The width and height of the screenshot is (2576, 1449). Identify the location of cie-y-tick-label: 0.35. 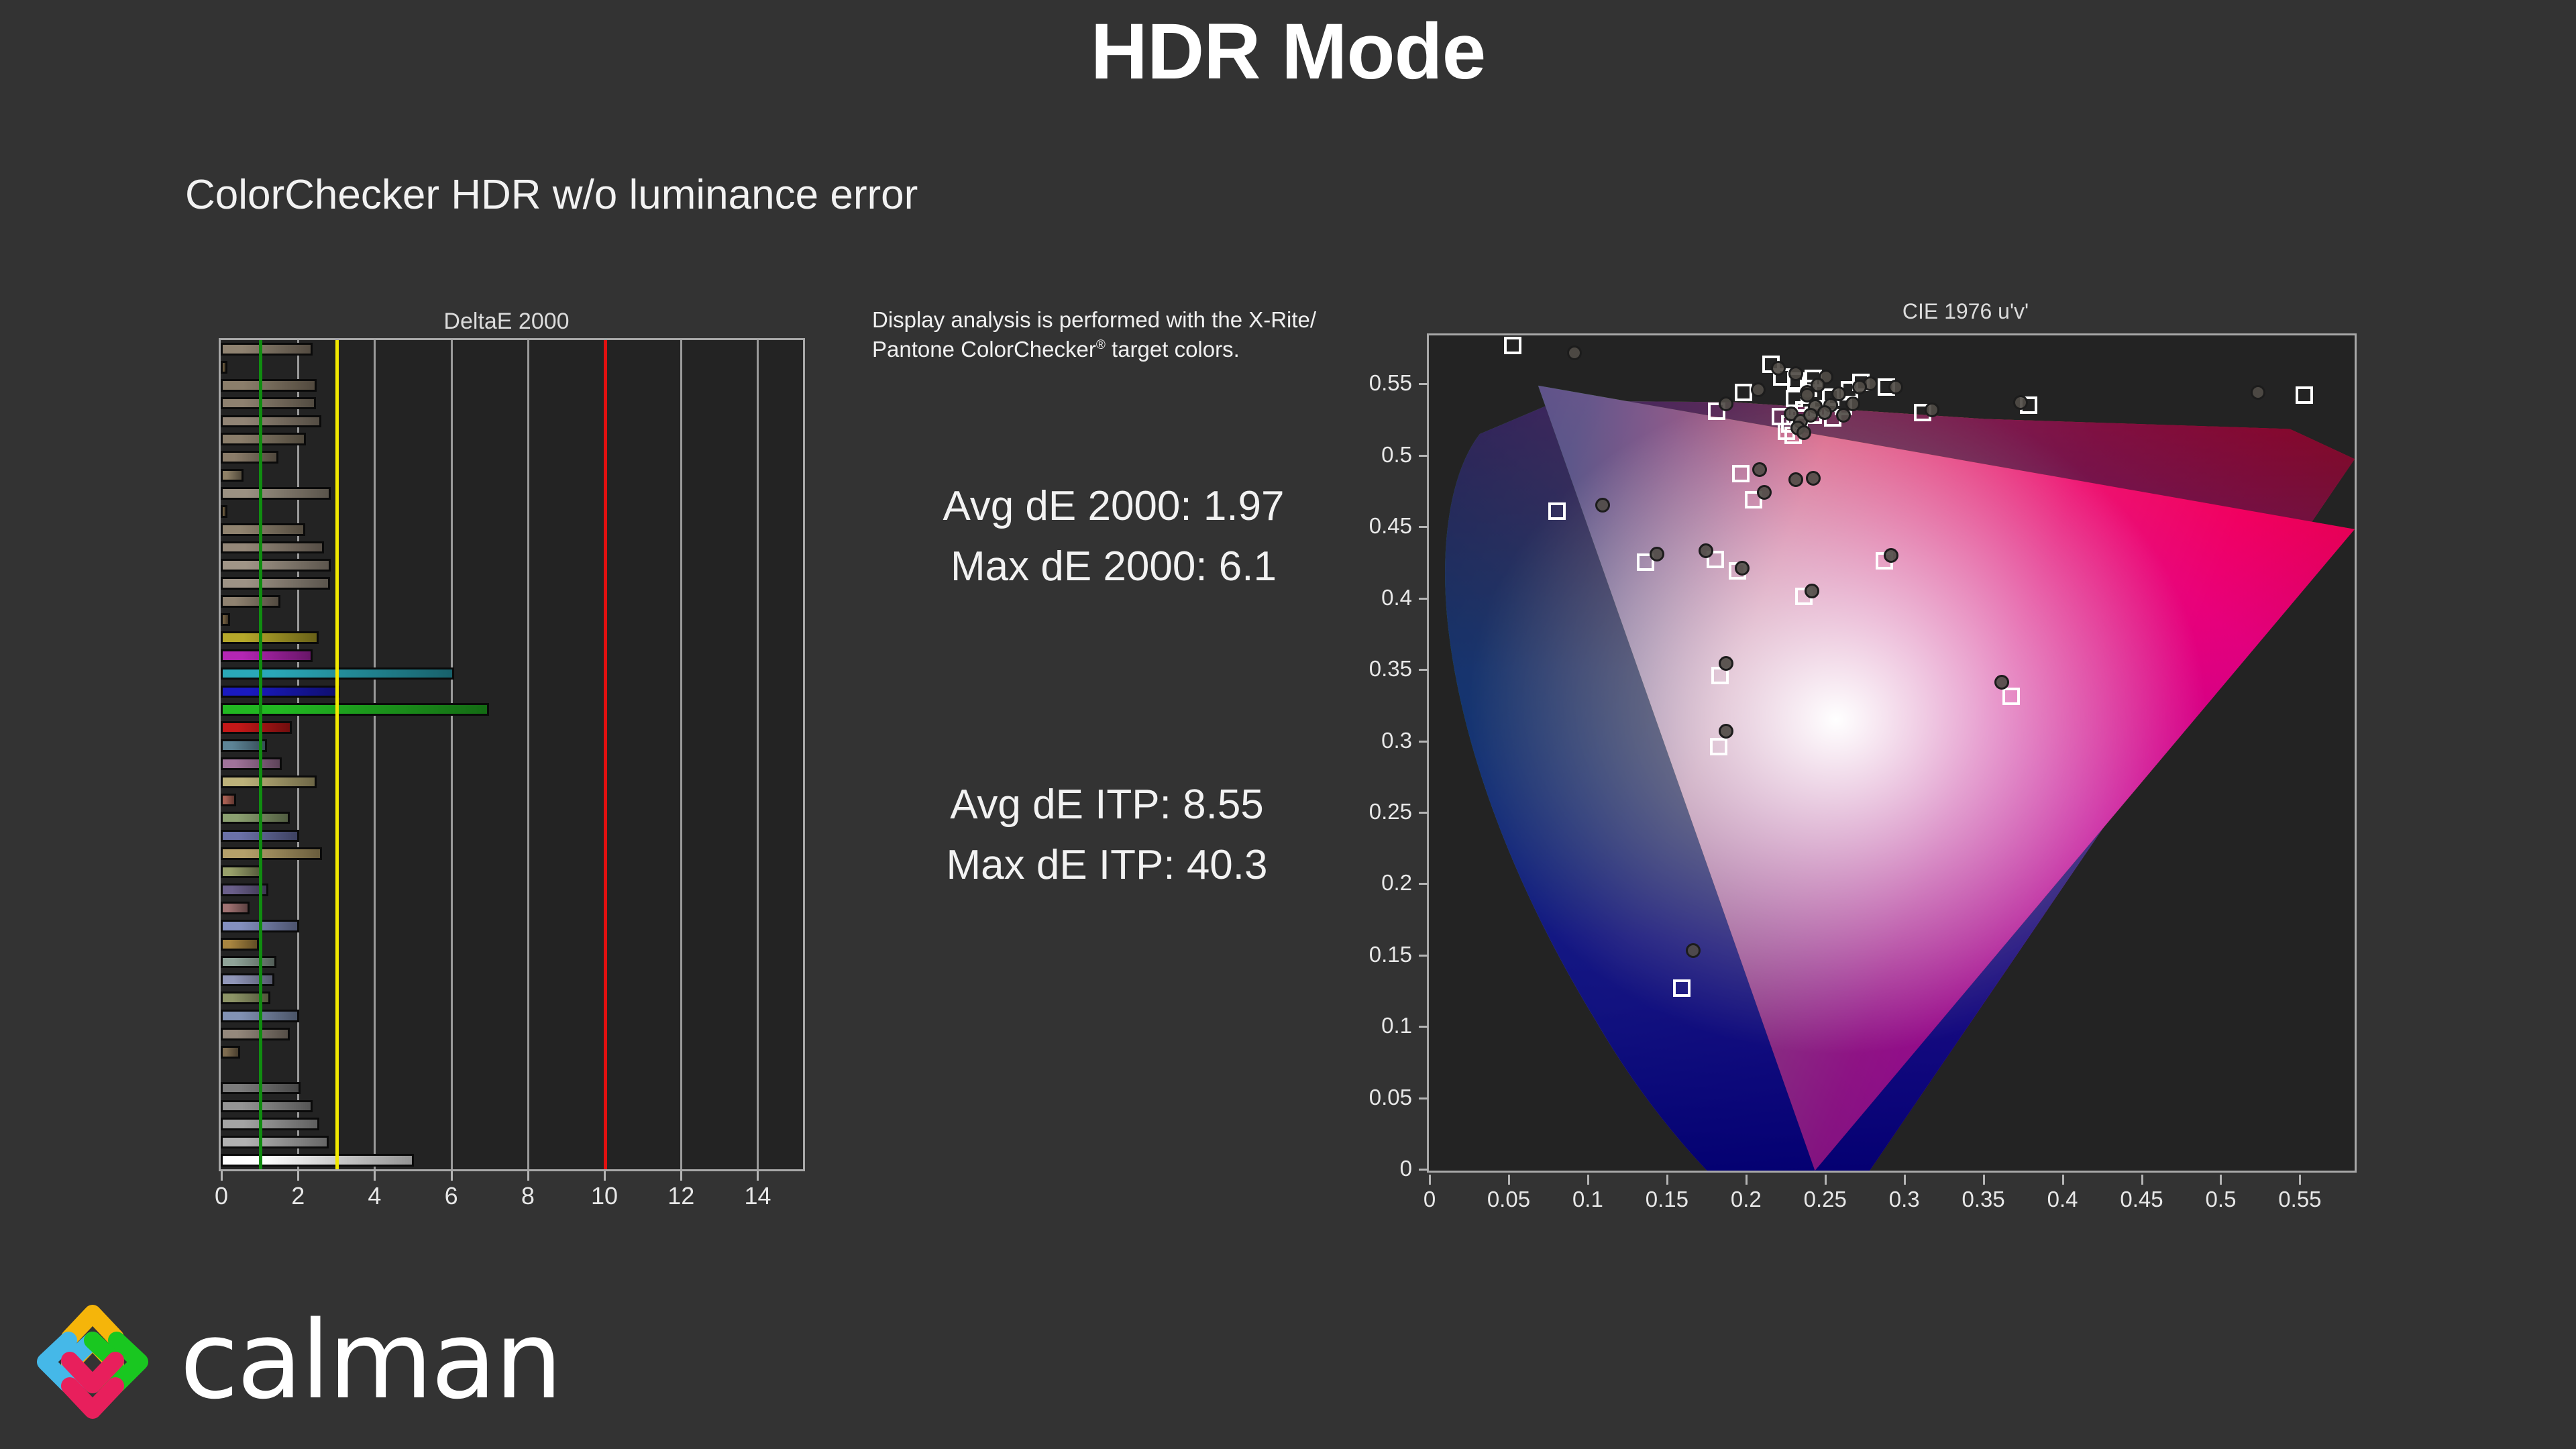
(1390, 669).